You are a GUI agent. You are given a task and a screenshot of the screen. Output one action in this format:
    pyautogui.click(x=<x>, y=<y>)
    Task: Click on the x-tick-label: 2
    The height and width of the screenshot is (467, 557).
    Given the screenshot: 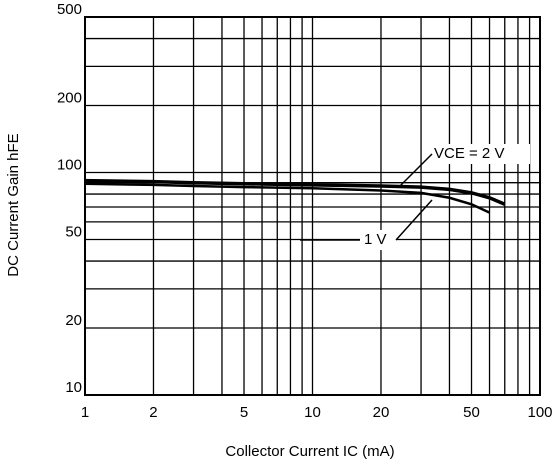 What is the action you would take?
    pyautogui.click(x=153, y=412)
    